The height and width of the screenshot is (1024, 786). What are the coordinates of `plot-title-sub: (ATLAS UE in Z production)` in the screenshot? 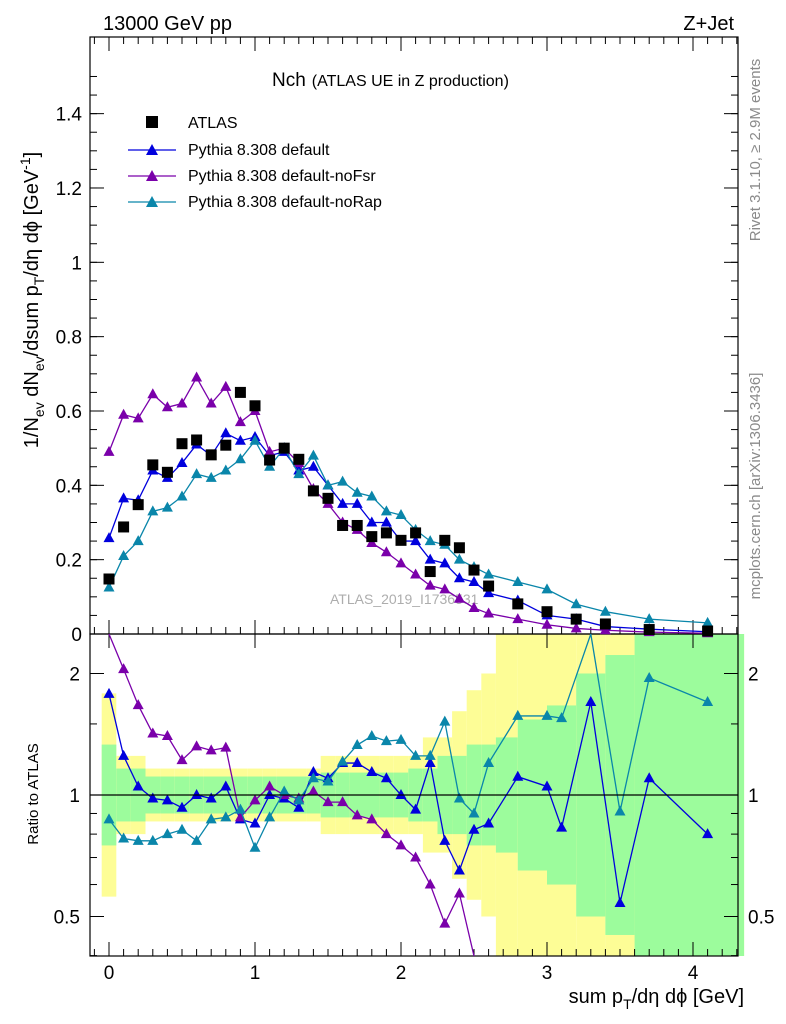 It's located at (410, 81).